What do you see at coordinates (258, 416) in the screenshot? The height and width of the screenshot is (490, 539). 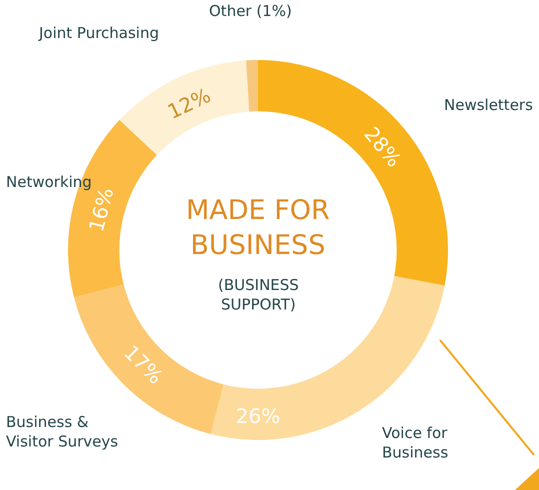 I see `data-label: 26%` at bounding box center [258, 416].